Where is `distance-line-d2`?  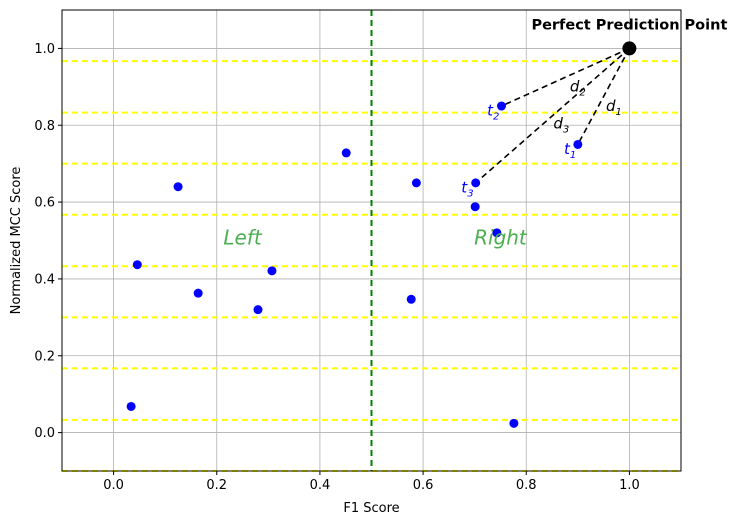 distance-line-d2 is located at coordinates (565, 77).